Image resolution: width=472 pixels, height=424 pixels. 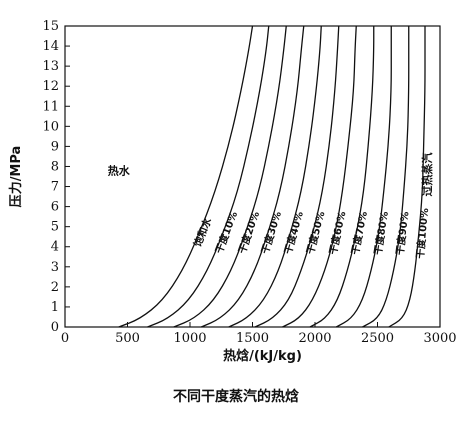 I want to click on curve-label: 干度20%, so click(x=248, y=233).